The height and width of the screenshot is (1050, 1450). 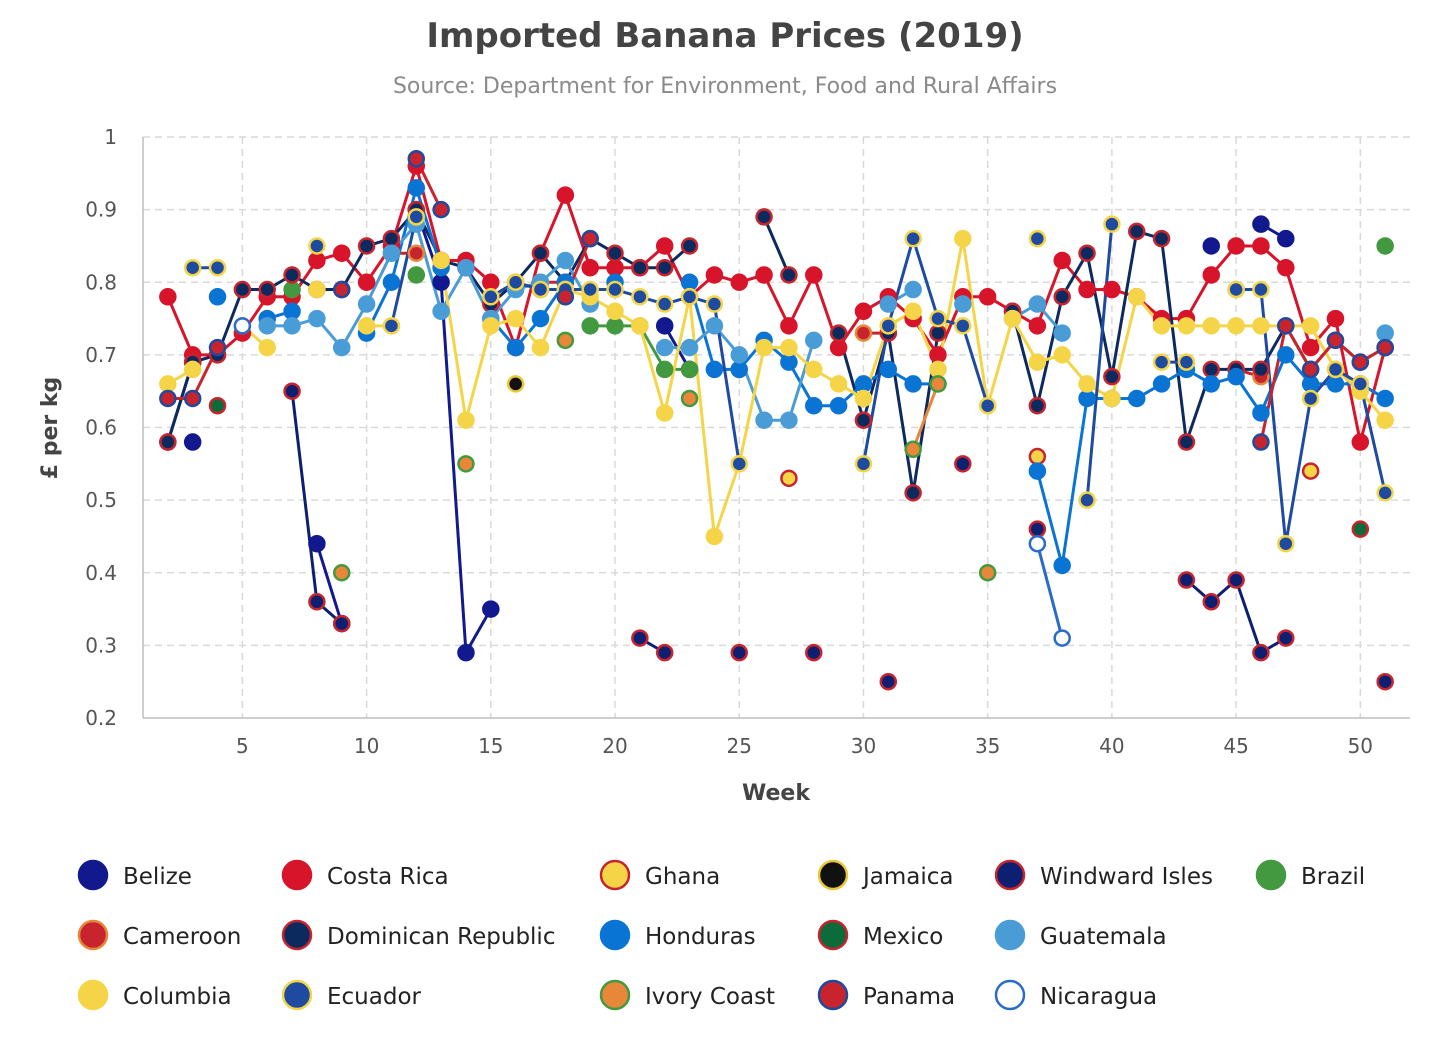 What do you see at coordinates (515, 384) in the screenshot?
I see `data-point-jamaica` at bounding box center [515, 384].